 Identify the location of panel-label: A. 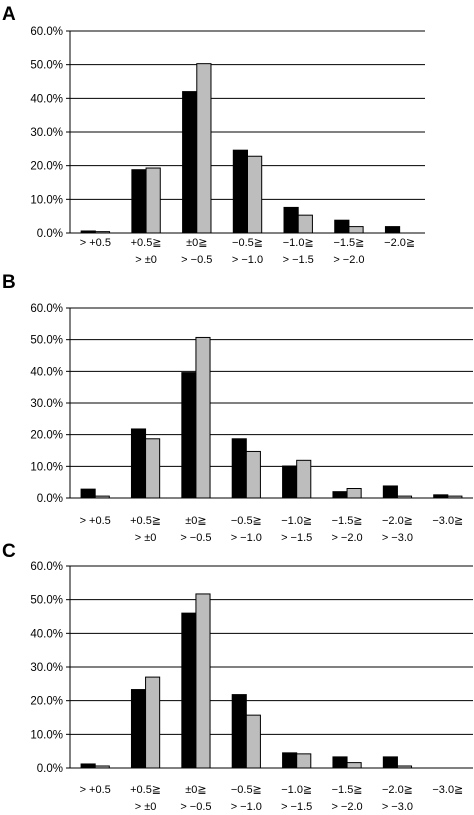
(9, 14).